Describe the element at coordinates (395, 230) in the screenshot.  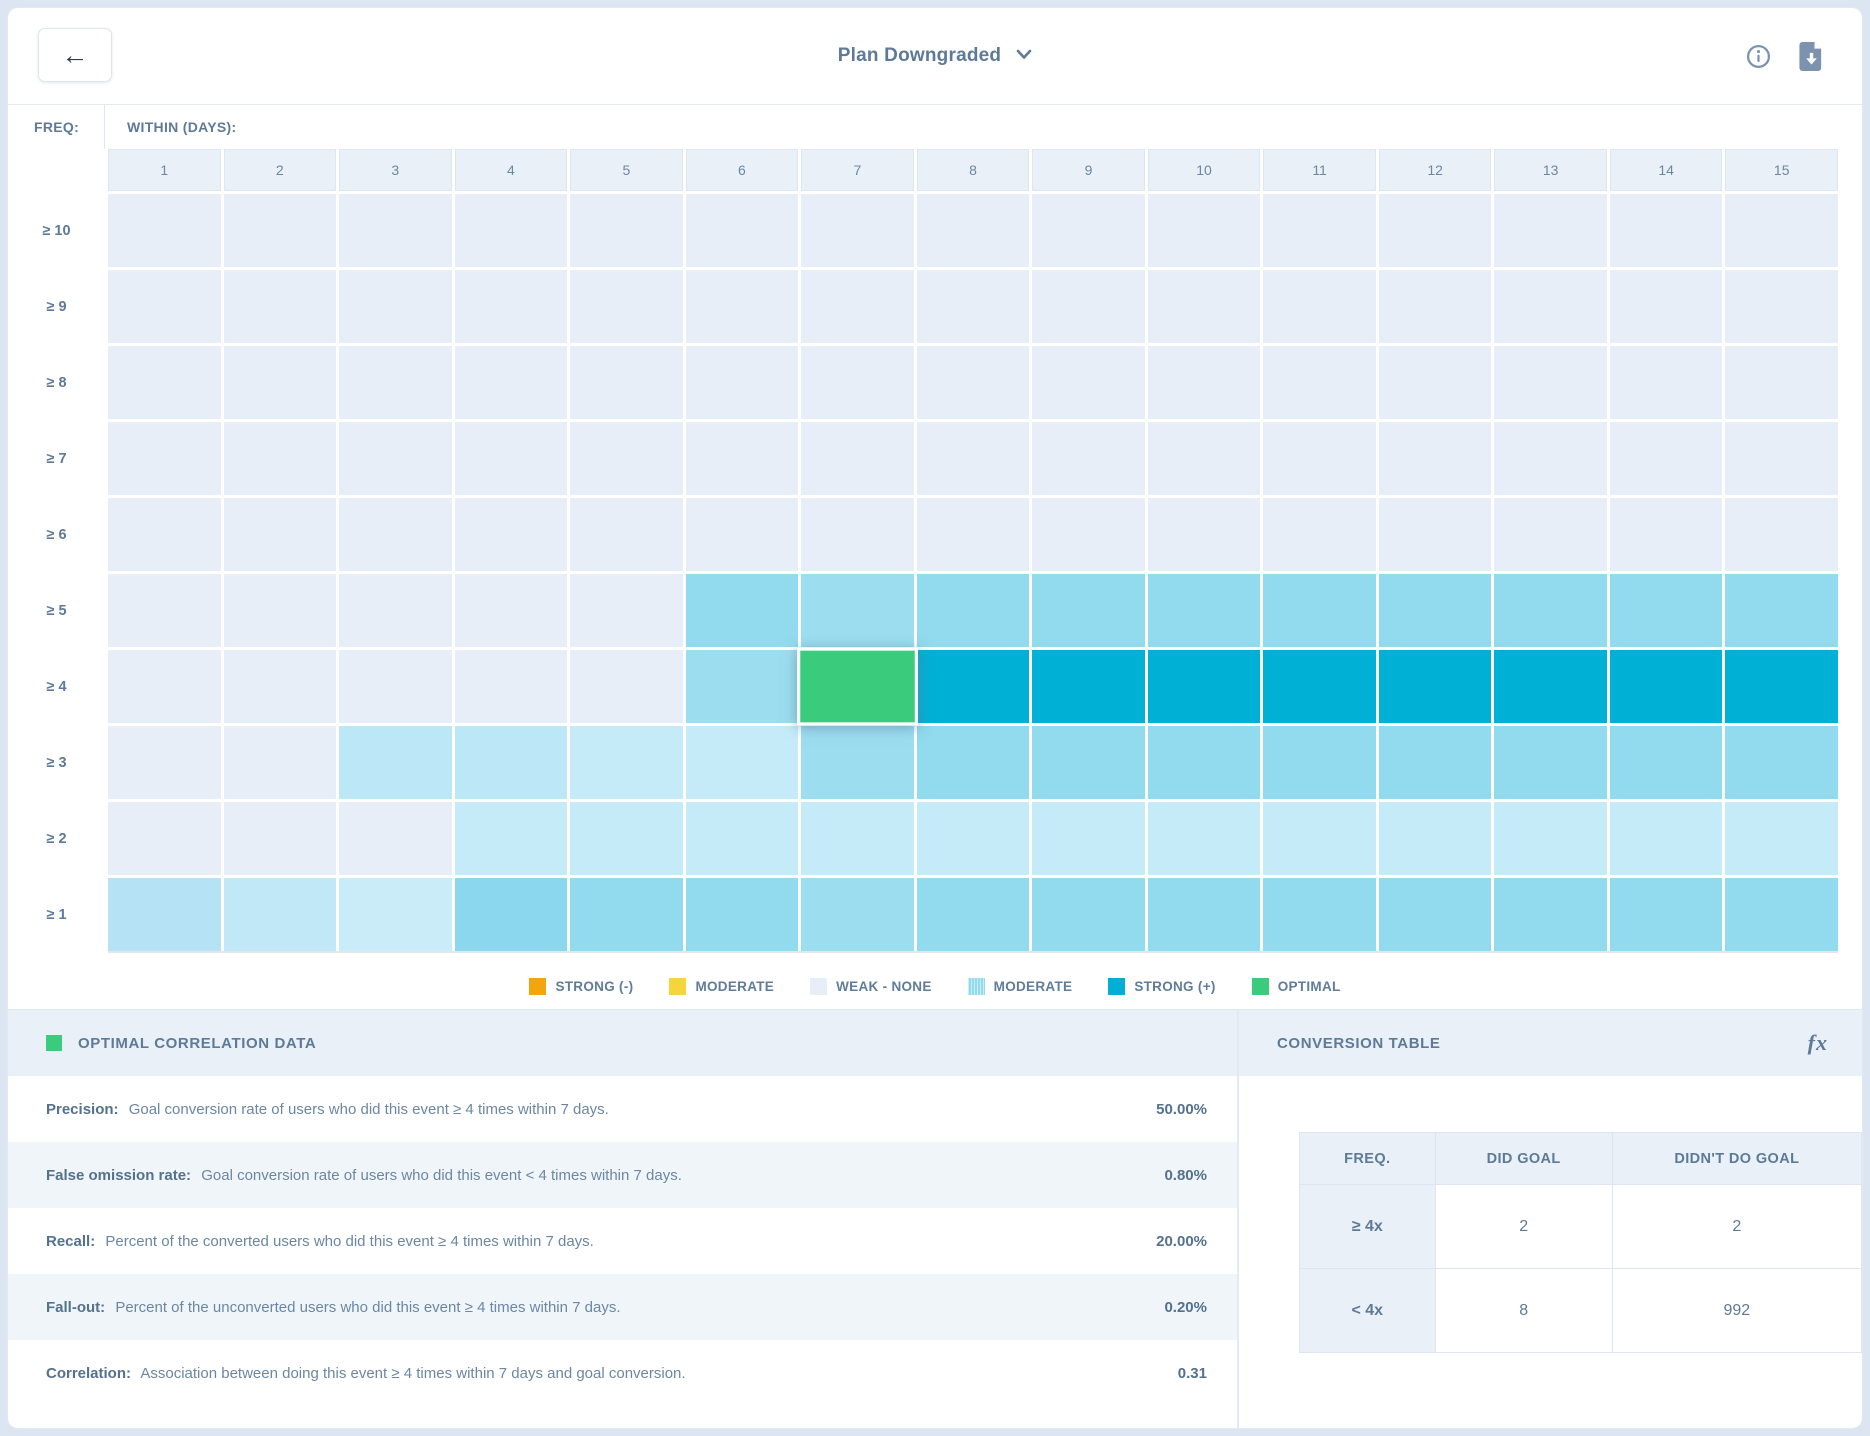
I see `heatmap-cell-r0-c3` at that location.